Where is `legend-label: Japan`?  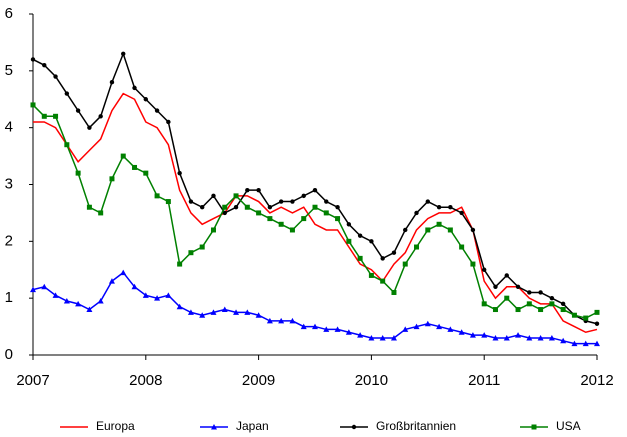 legend-label: Japan is located at coordinates (252, 426).